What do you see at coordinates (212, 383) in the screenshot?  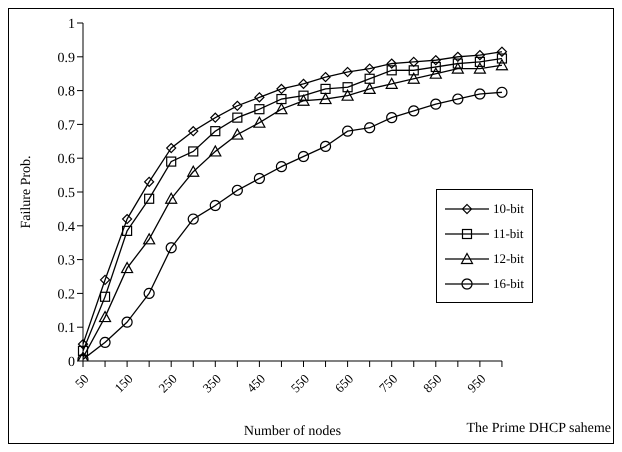 I see `x-tick-label: 350` at bounding box center [212, 383].